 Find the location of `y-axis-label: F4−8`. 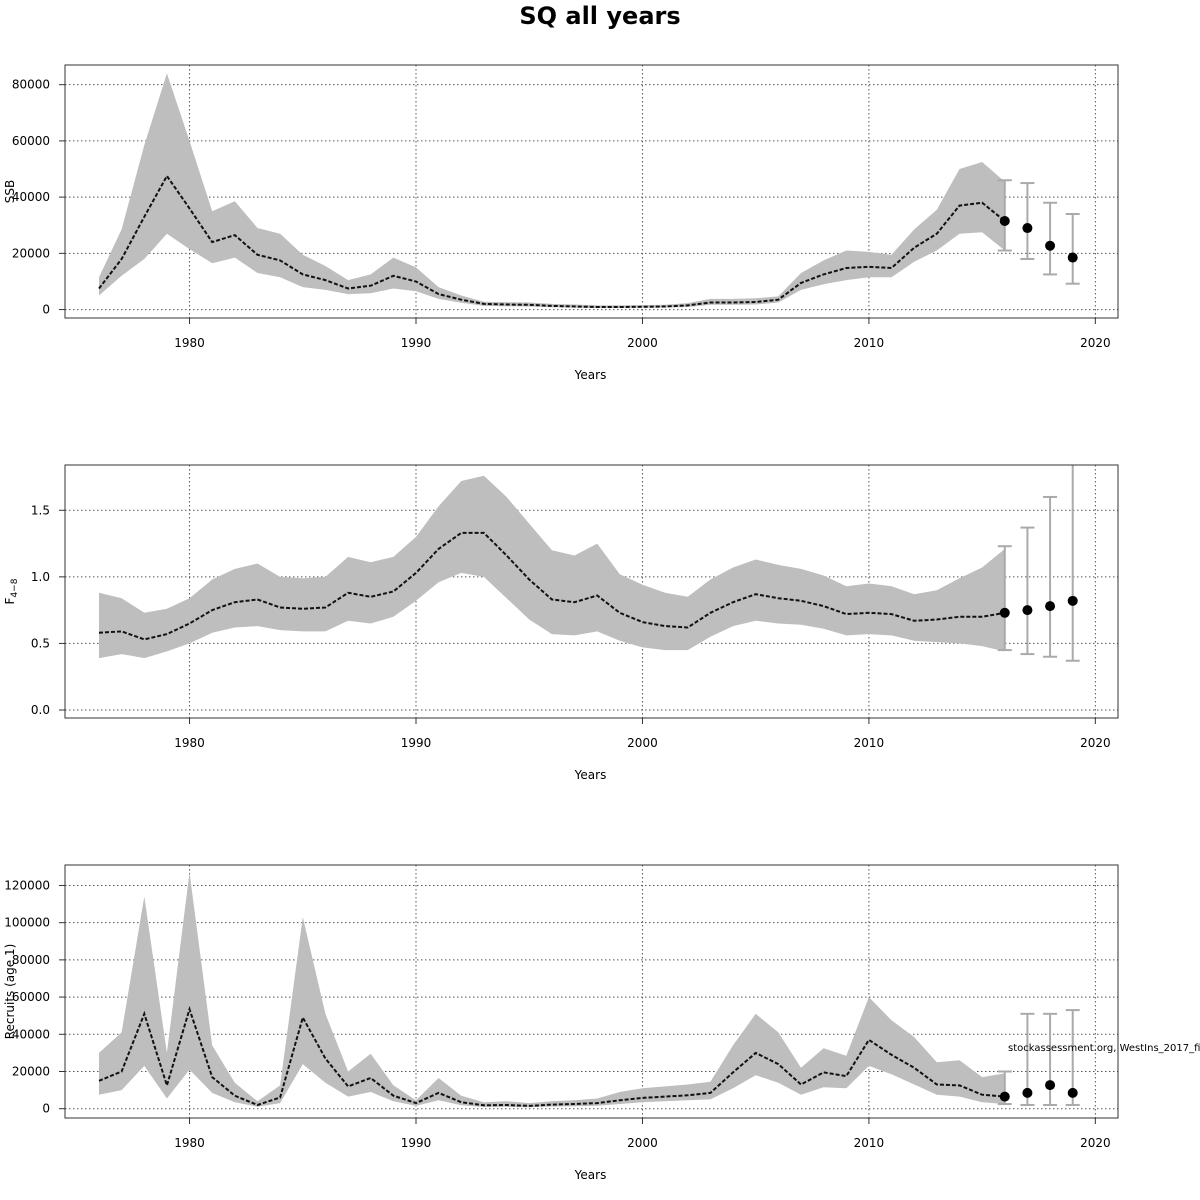

y-axis-label: F4−8 is located at coordinates (11, 591).